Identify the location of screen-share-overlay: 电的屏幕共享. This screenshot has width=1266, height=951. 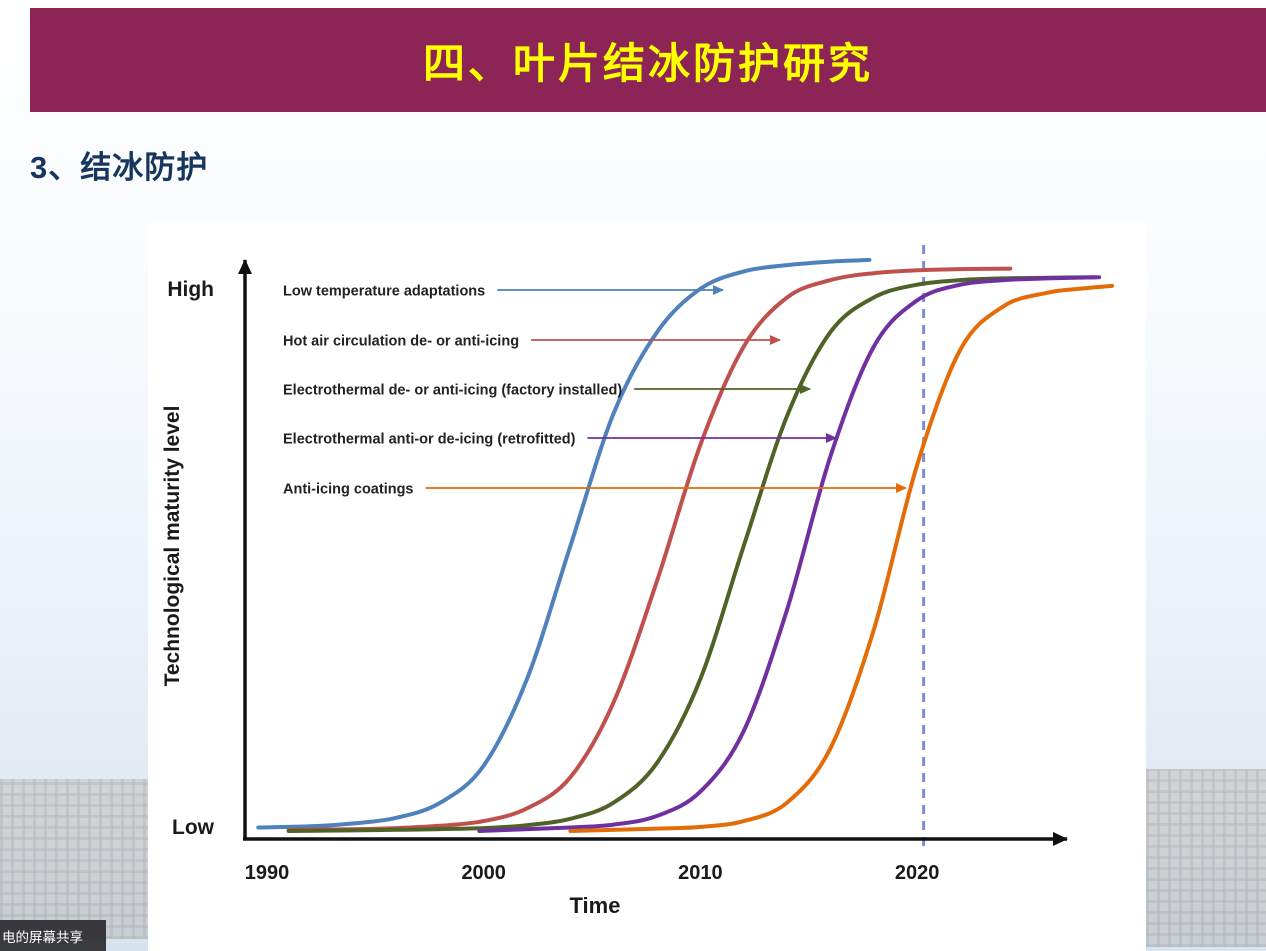
(53, 935).